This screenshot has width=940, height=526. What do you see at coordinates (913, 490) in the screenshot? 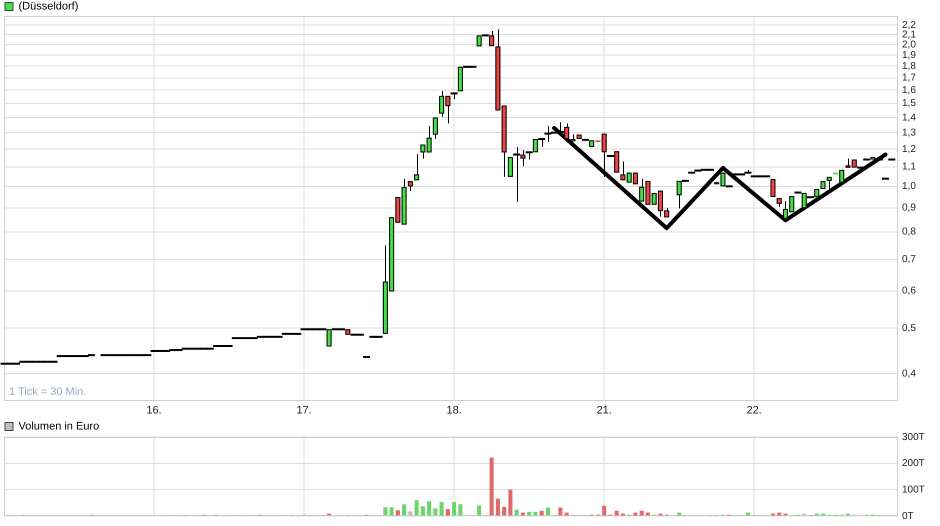
I see `y-tick-label: 100T` at bounding box center [913, 490].